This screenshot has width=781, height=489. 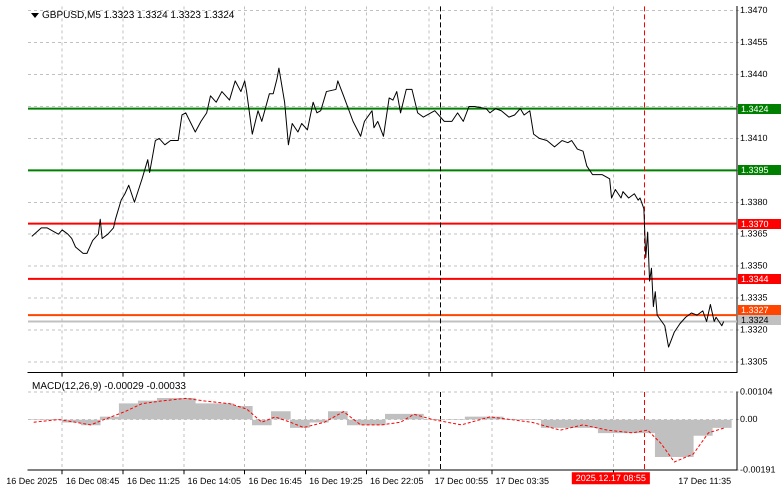 I want to click on chart-title: MACD(12,26,9) -0.00029 -0.00033, so click(x=109, y=386).